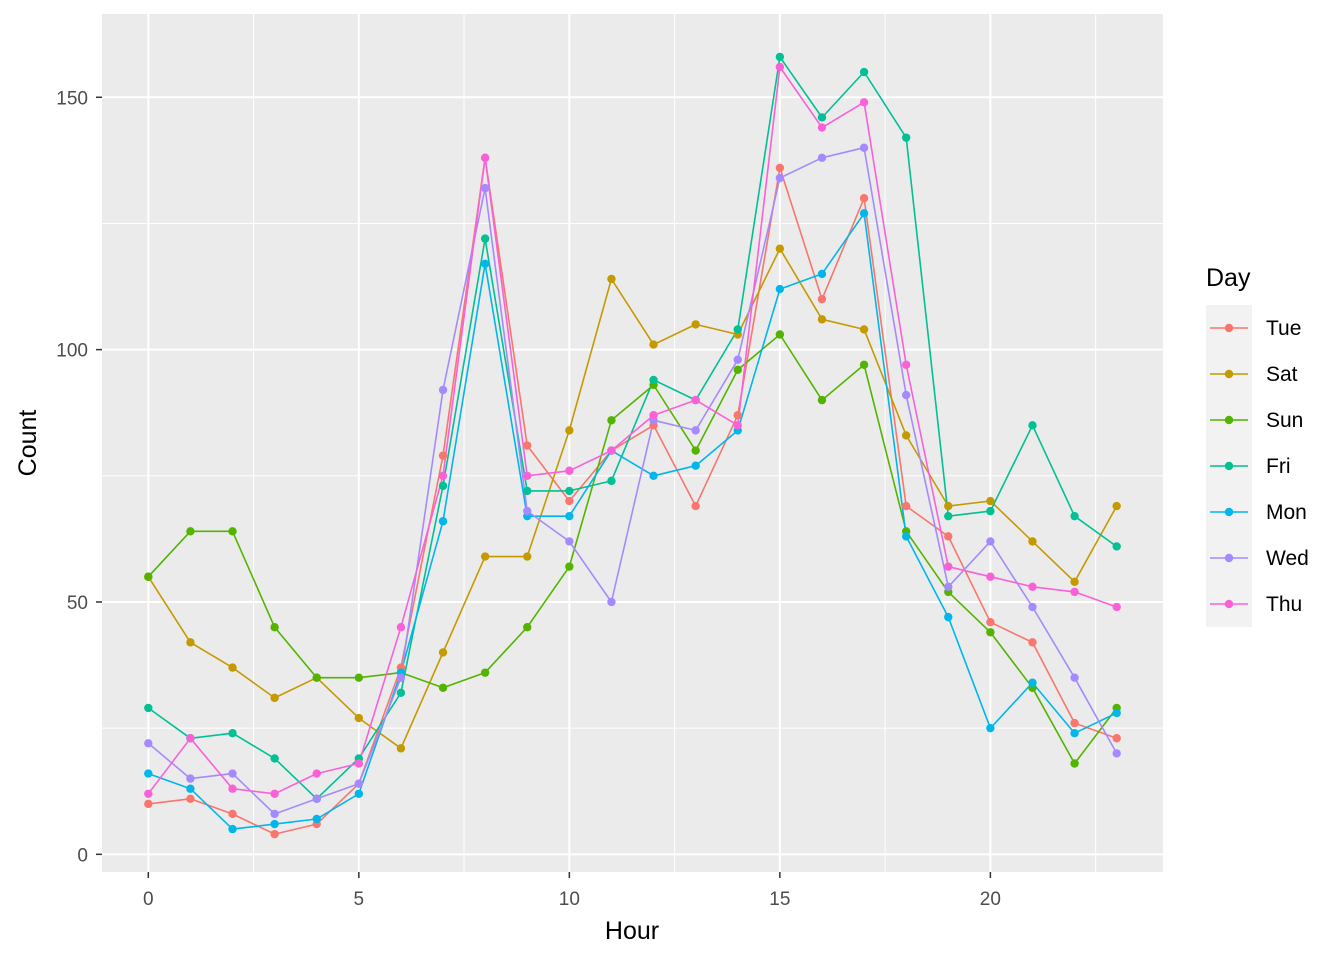 The height and width of the screenshot is (960, 1344). I want to click on legend-item-wed: Wed, so click(1259, 558).